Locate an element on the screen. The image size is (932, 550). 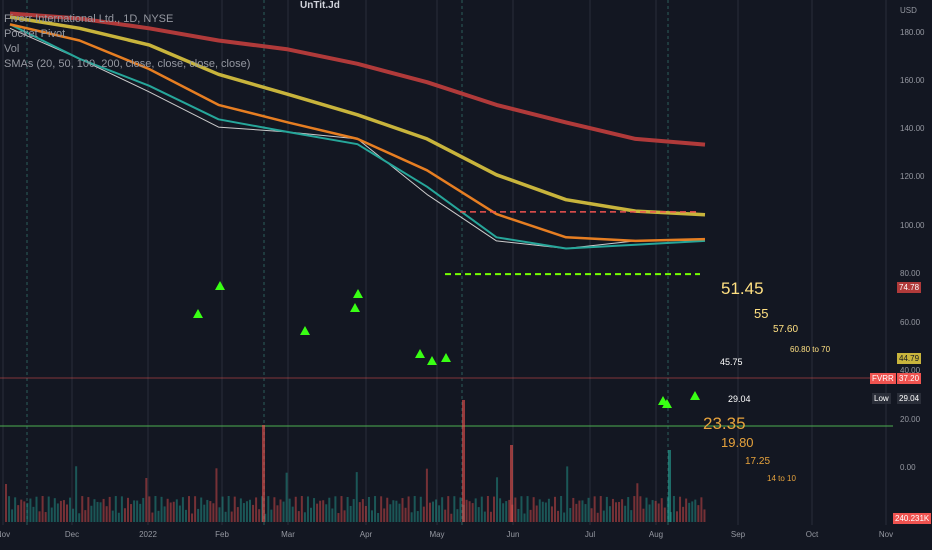
last-price-tag: 37.20 is located at coordinates (909, 378).